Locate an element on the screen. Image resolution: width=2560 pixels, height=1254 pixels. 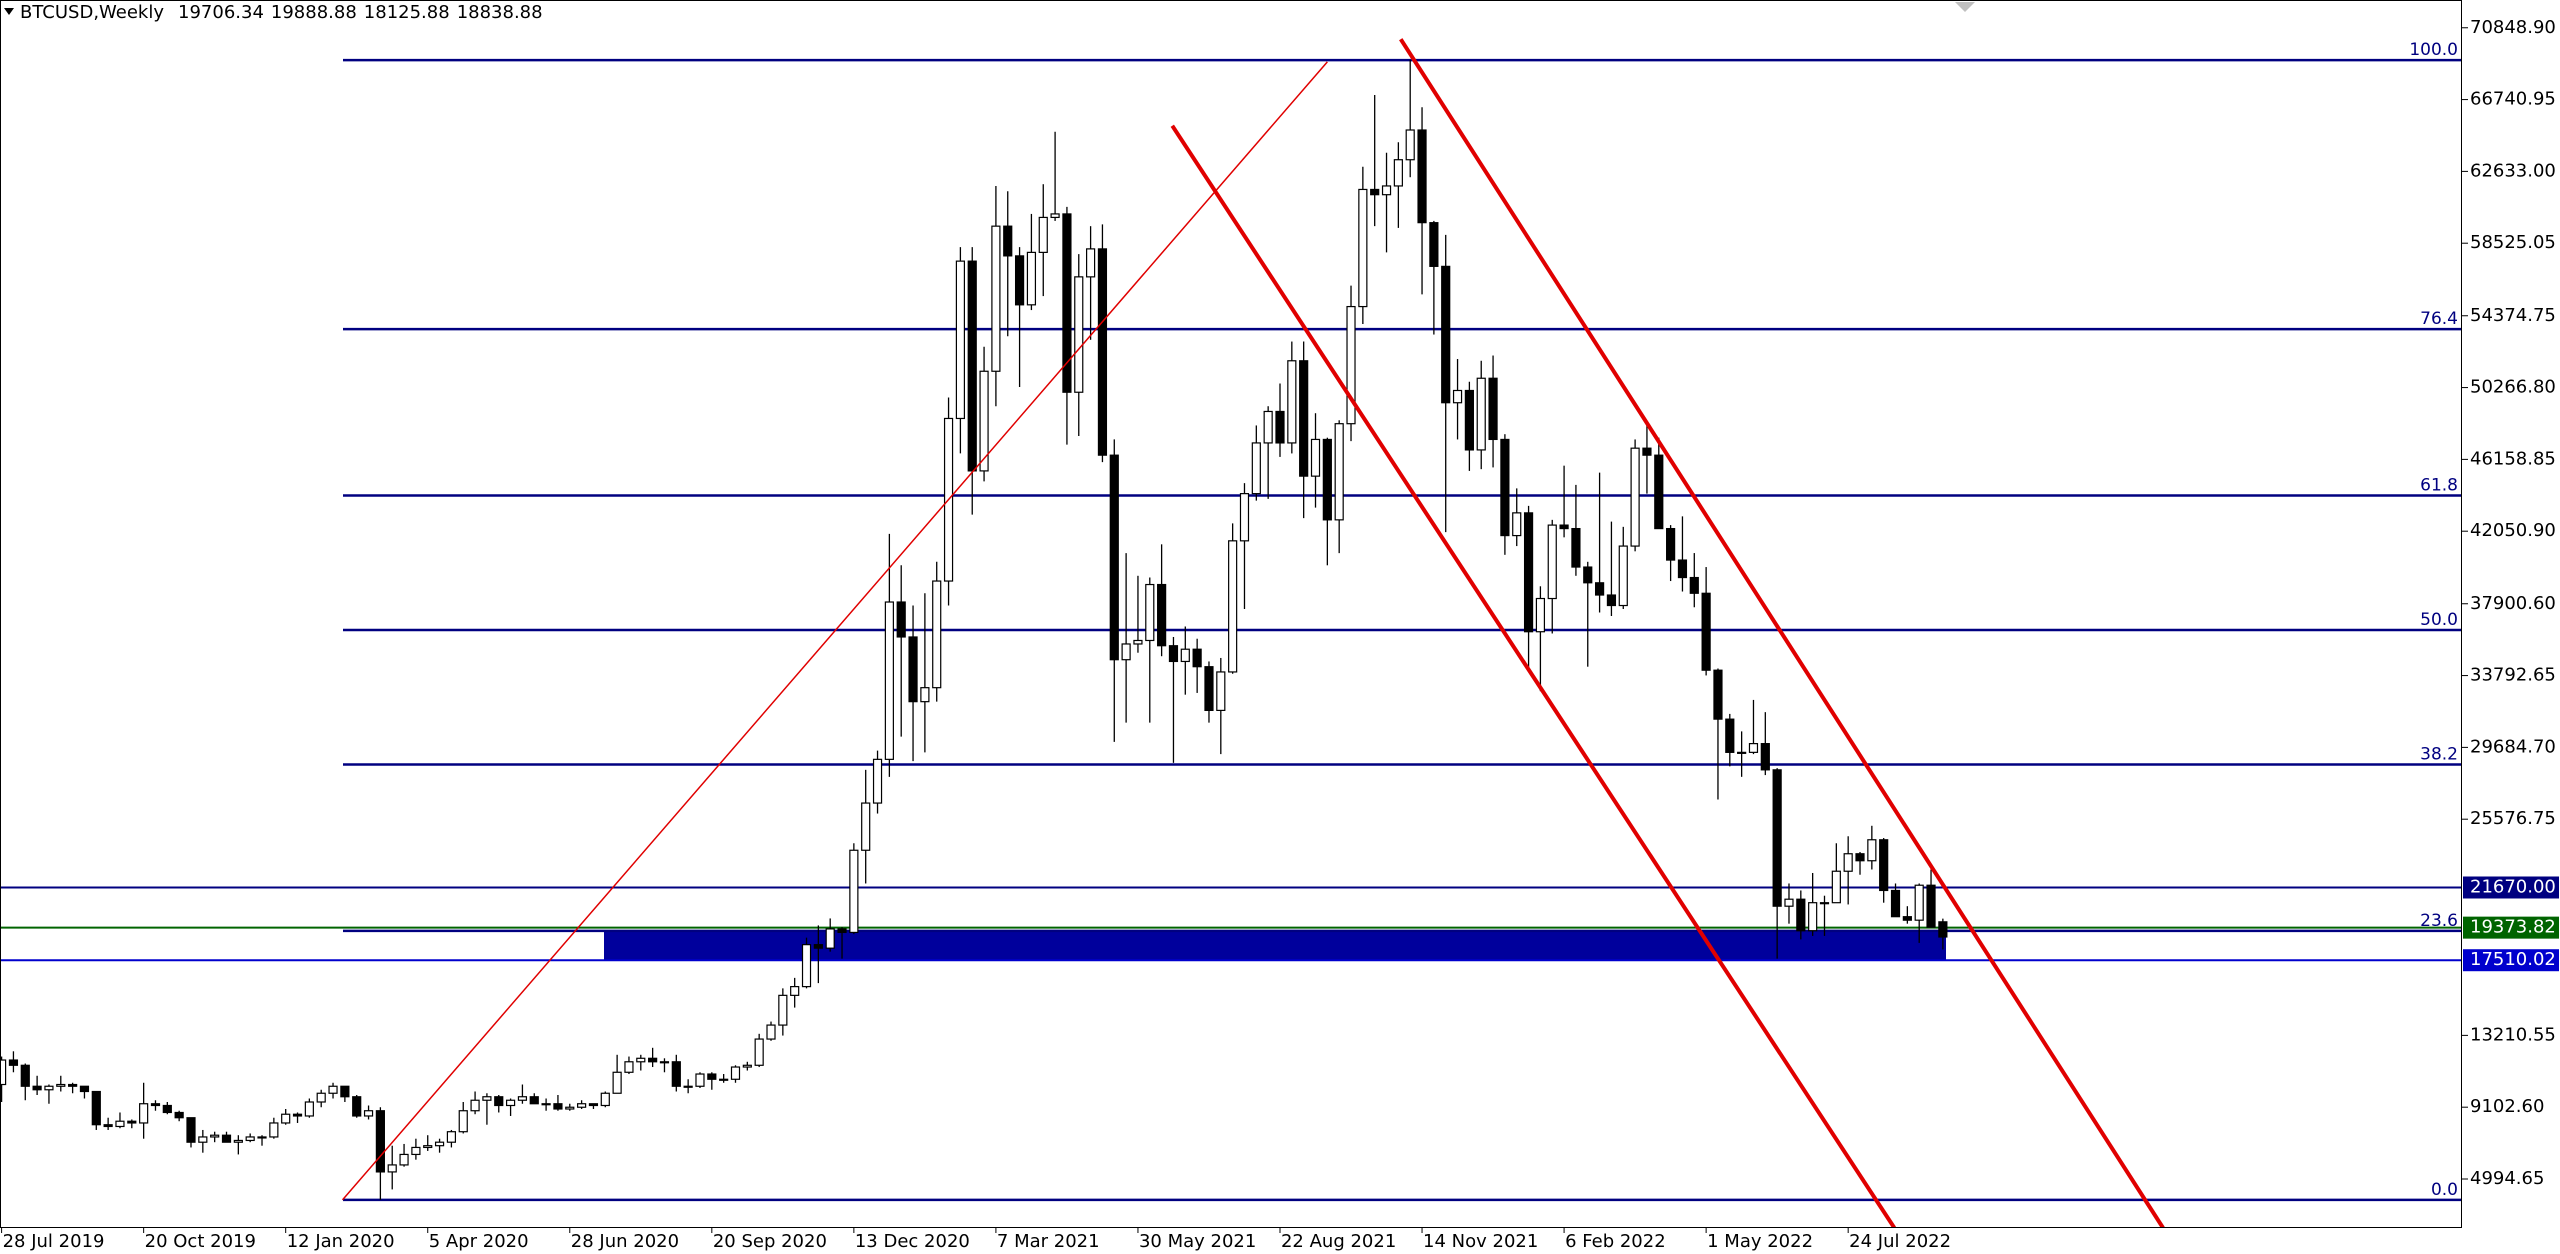
fib-level-label: 38.2 is located at coordinates (2439, 754).